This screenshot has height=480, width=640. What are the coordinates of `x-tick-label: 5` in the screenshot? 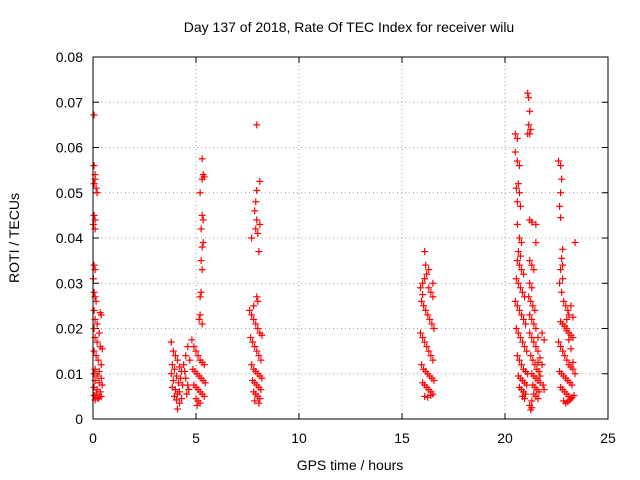 It's located at (196, 438).